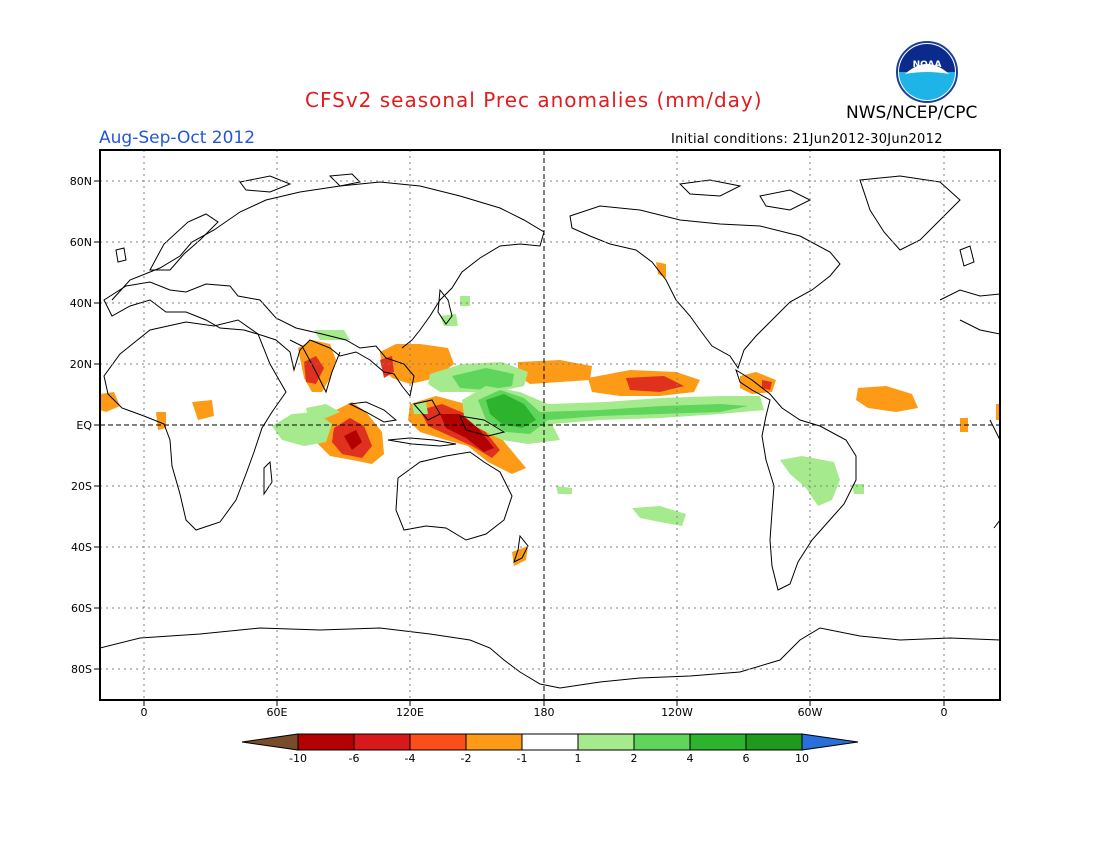 This screenshot has height=850, width=1100. I want to click on lat-label: 60N, so click(81, 242).